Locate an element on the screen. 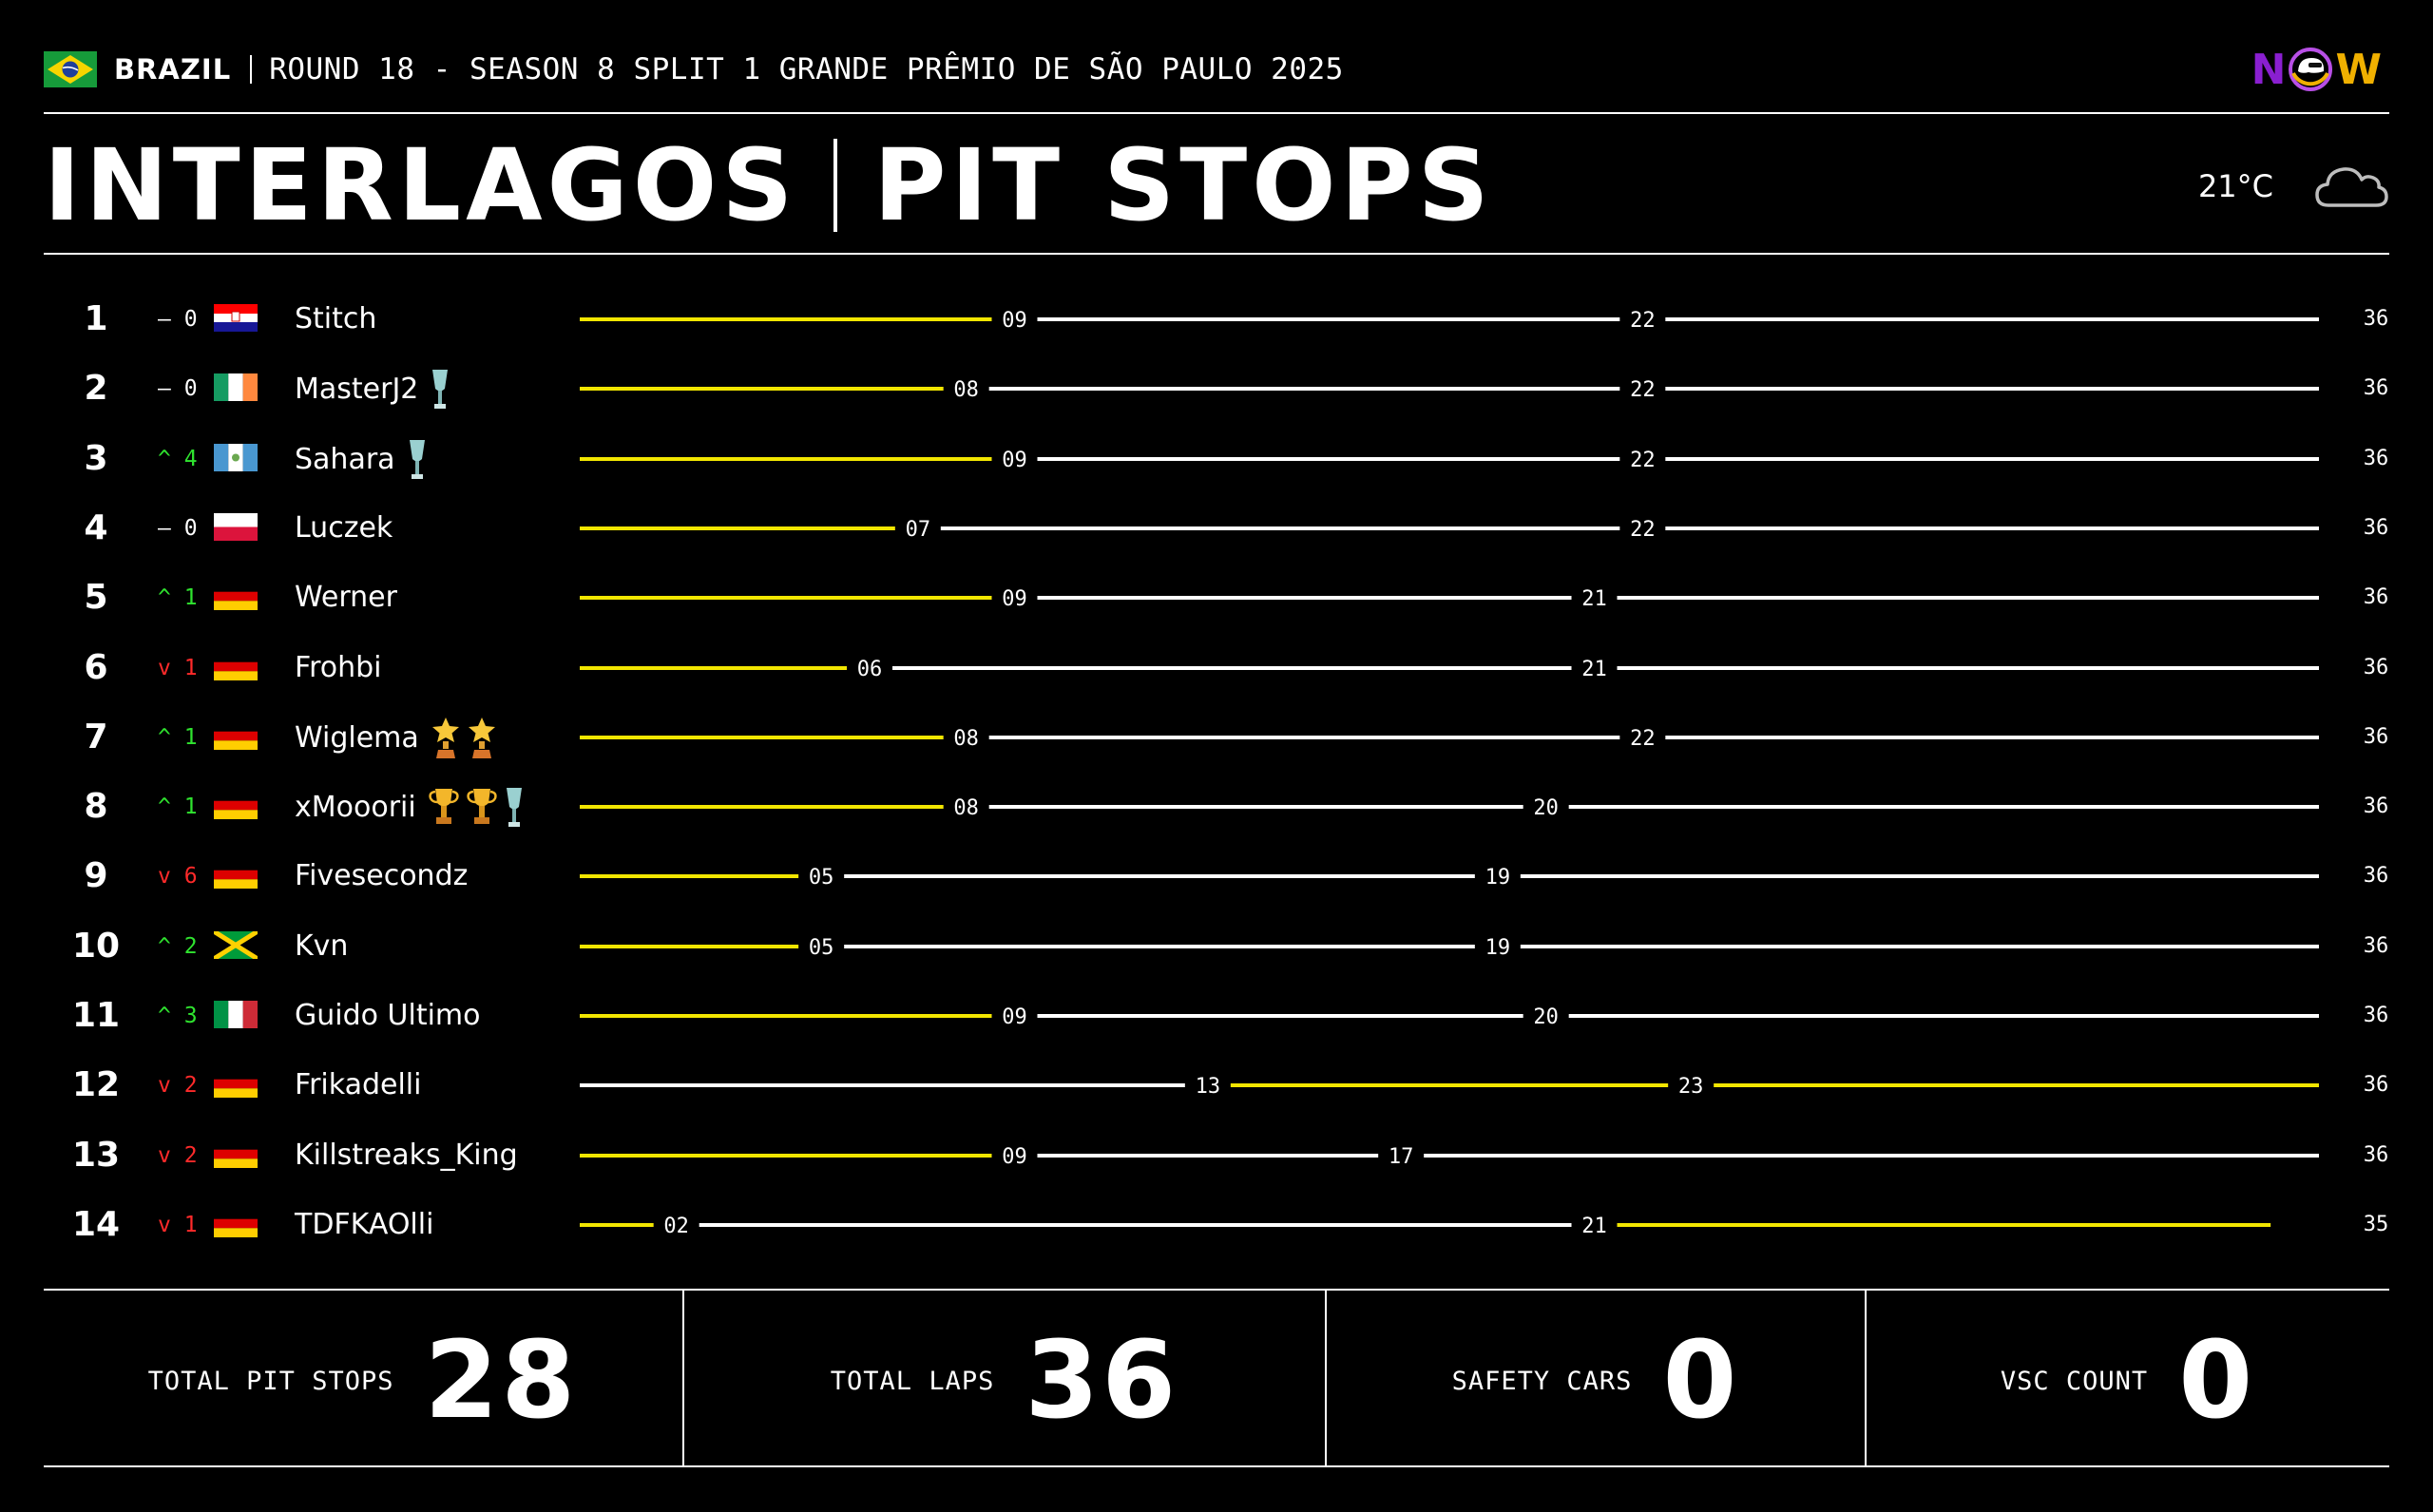 The height and width of the screenshot is (1512, 2433). pit-lap-label: 02 is located at coordinates (676, 1226).